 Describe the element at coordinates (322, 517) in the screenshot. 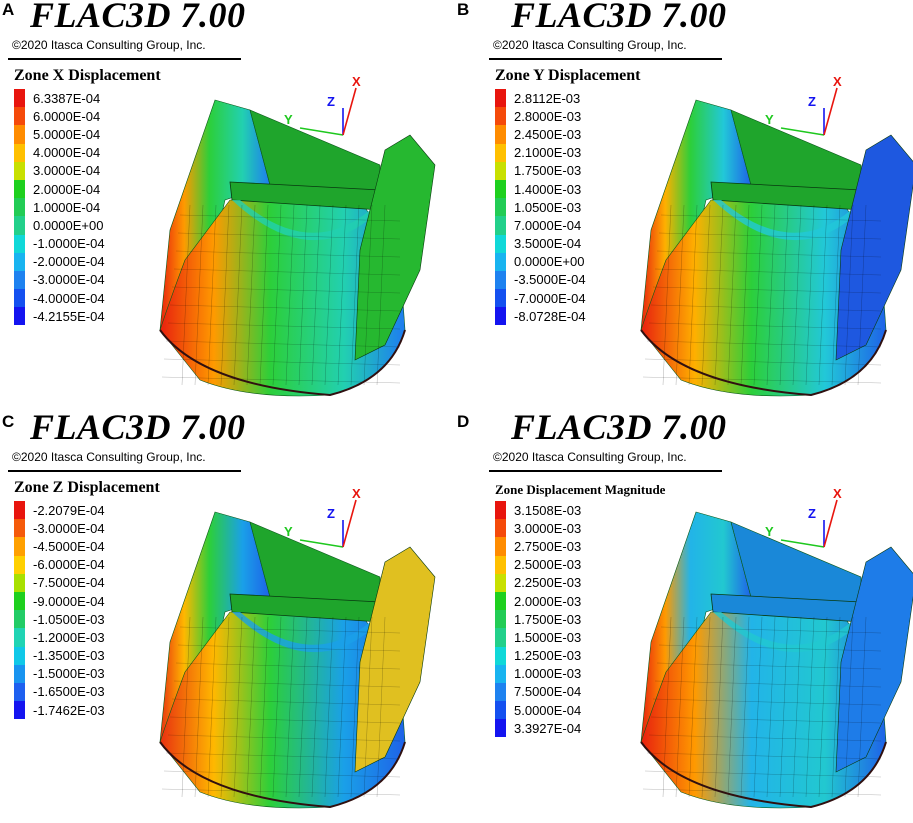

I see `axis-triad: X Y Z` at that location.